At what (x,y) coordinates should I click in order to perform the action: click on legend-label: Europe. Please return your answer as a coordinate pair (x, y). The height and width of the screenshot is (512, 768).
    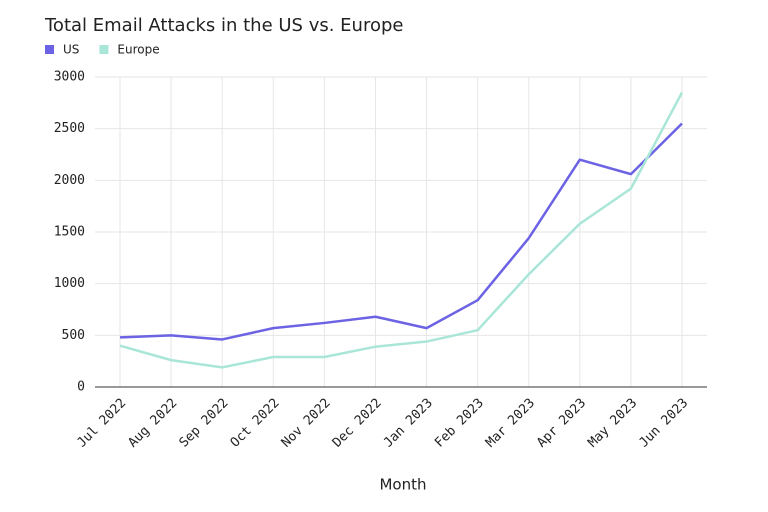
    Looking at the image, I should click on (138, 50).